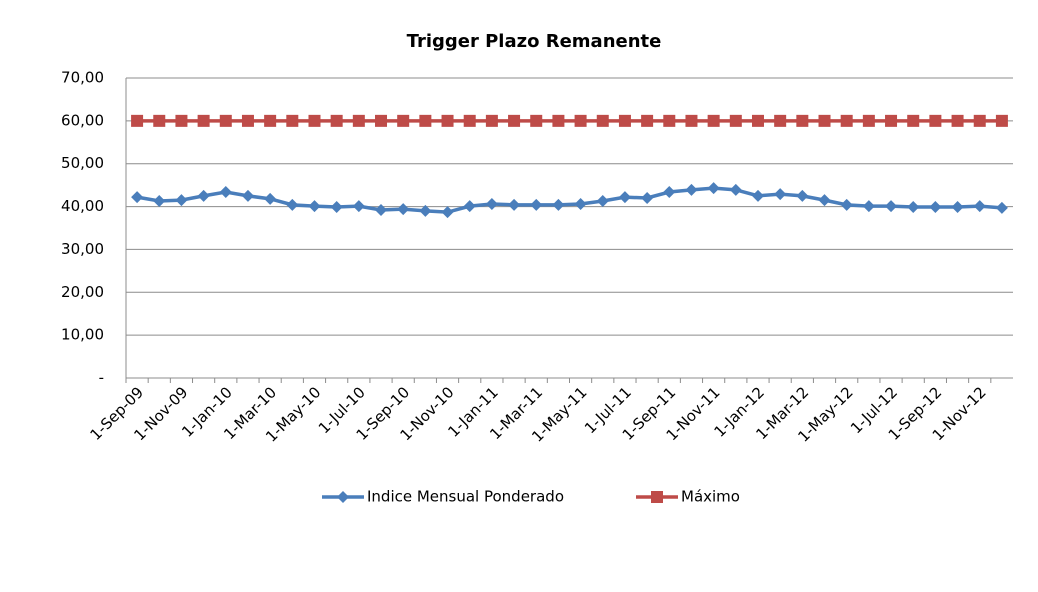  I want to click on legend-label: Indice Mensual Ponderado, so click(465, 497).